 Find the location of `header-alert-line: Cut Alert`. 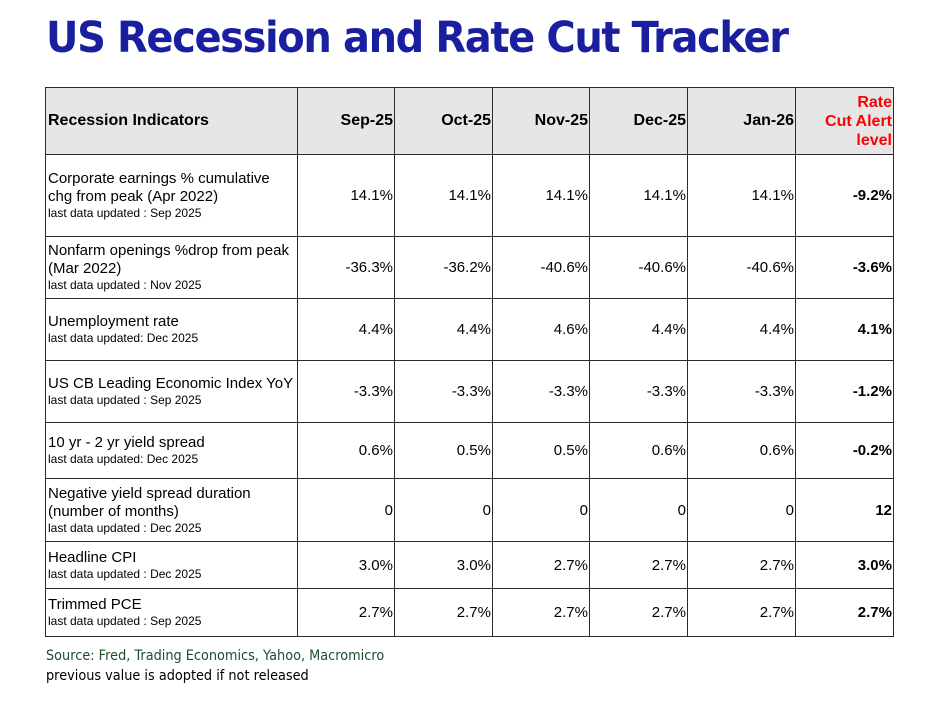

header-alert-line: Cut Alert is located at coordinates (858, 121).